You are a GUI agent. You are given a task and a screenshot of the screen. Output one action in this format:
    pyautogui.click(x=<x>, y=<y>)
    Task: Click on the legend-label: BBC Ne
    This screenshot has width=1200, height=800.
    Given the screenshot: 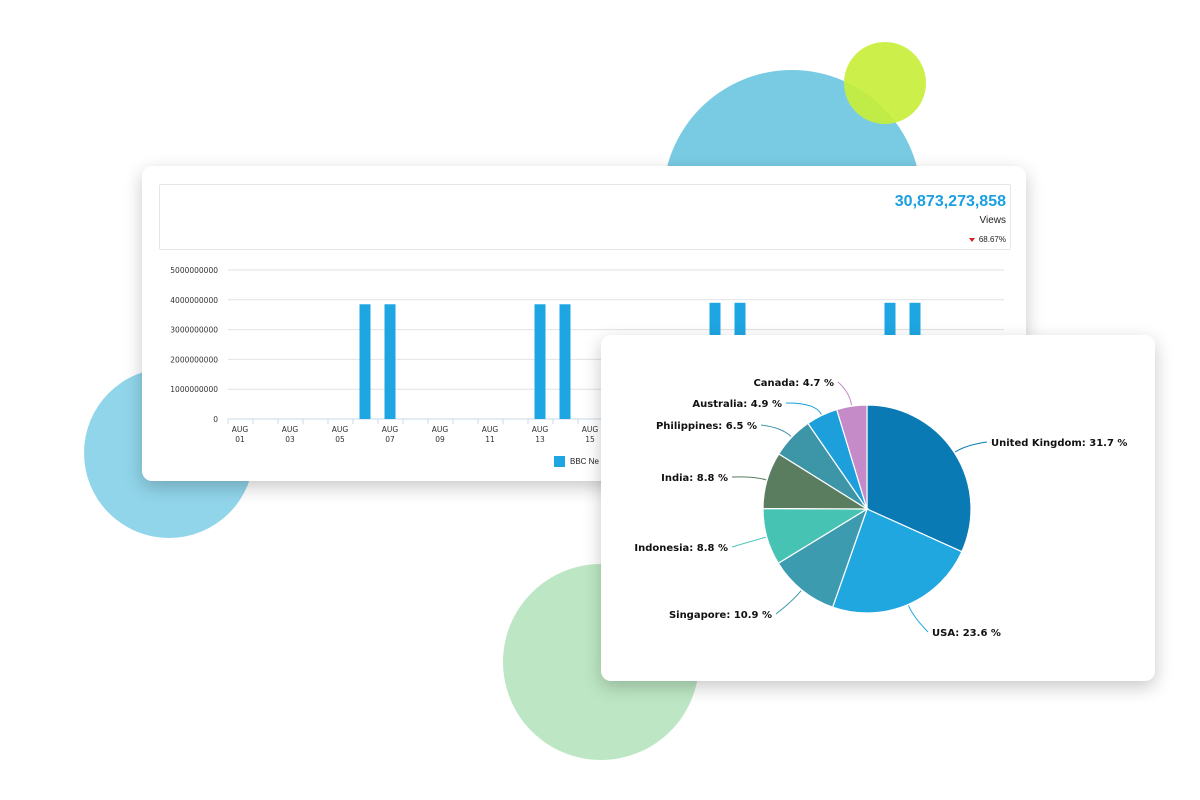 What is the action you would take?
    pyautogui.click(x=584, y=461)
    